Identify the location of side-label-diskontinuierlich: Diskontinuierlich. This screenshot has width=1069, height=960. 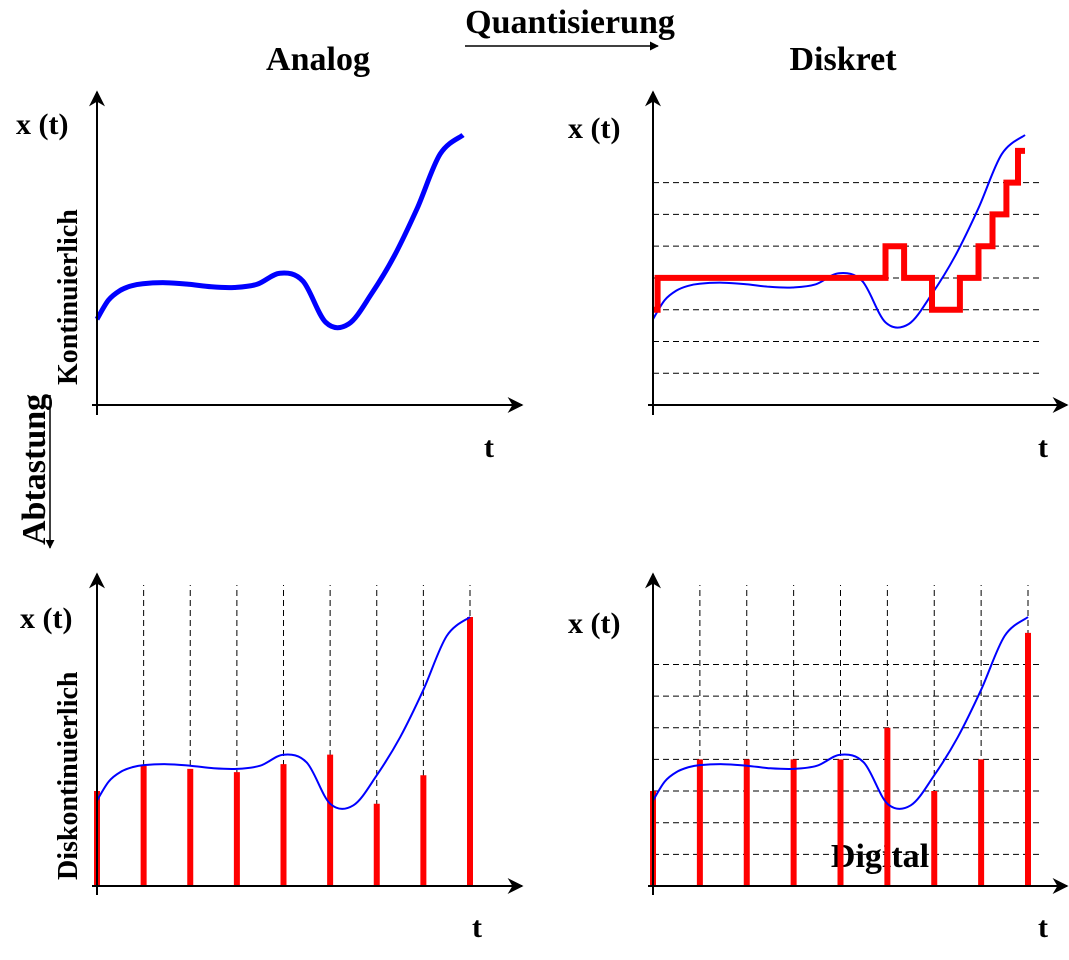
(68, 775).